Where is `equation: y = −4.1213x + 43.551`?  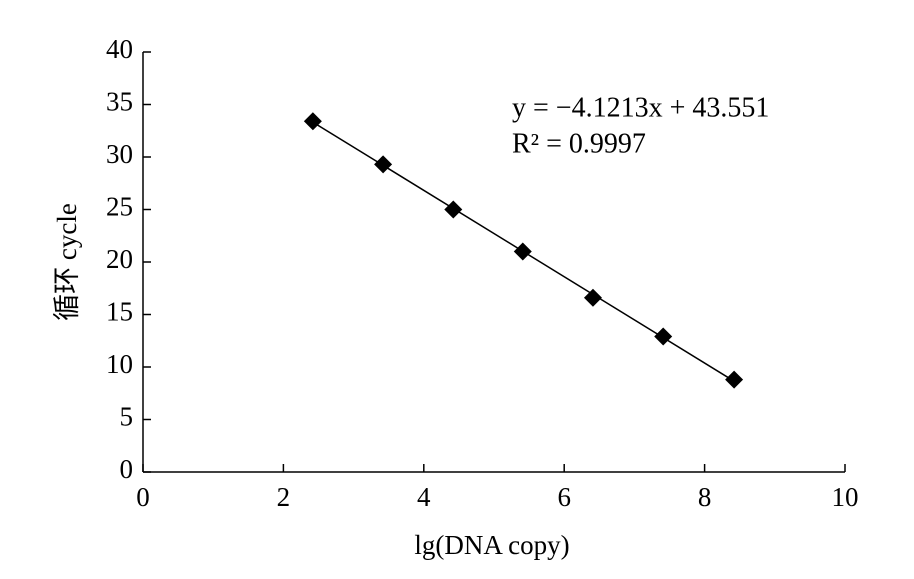 equation: y = −4.1213x + 43.551 is located at coordinates (640, 107).